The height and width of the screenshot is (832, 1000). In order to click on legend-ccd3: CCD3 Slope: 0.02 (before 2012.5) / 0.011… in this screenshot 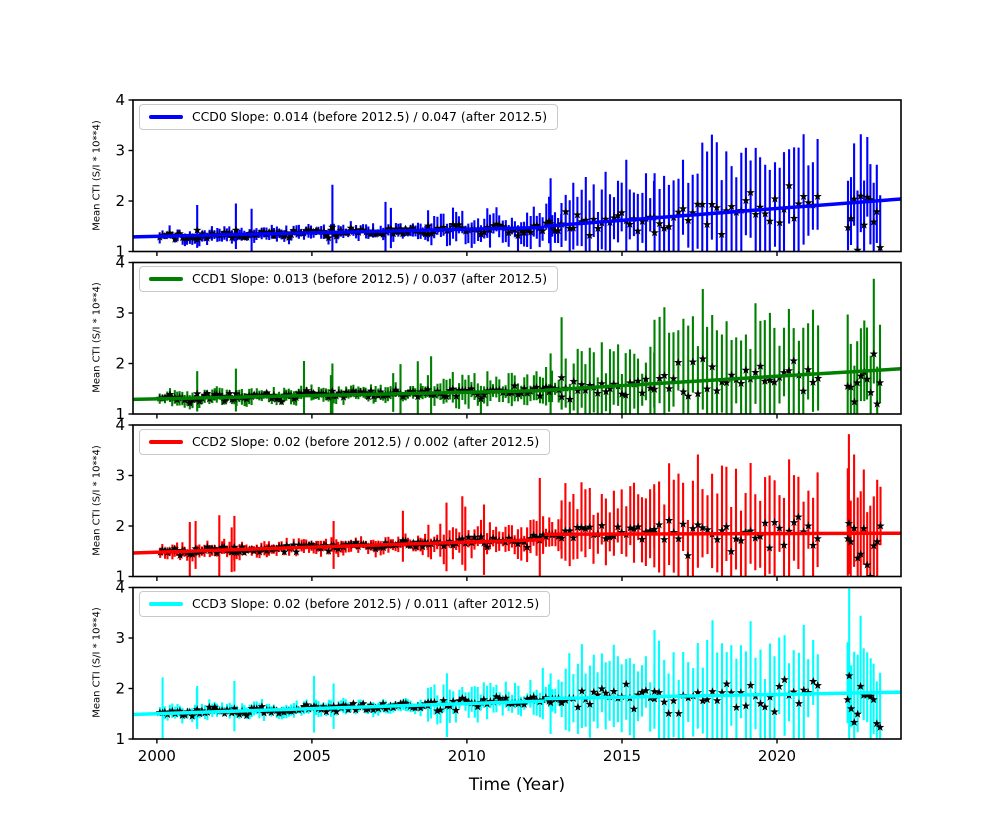, I will do `click(345, 604)`.